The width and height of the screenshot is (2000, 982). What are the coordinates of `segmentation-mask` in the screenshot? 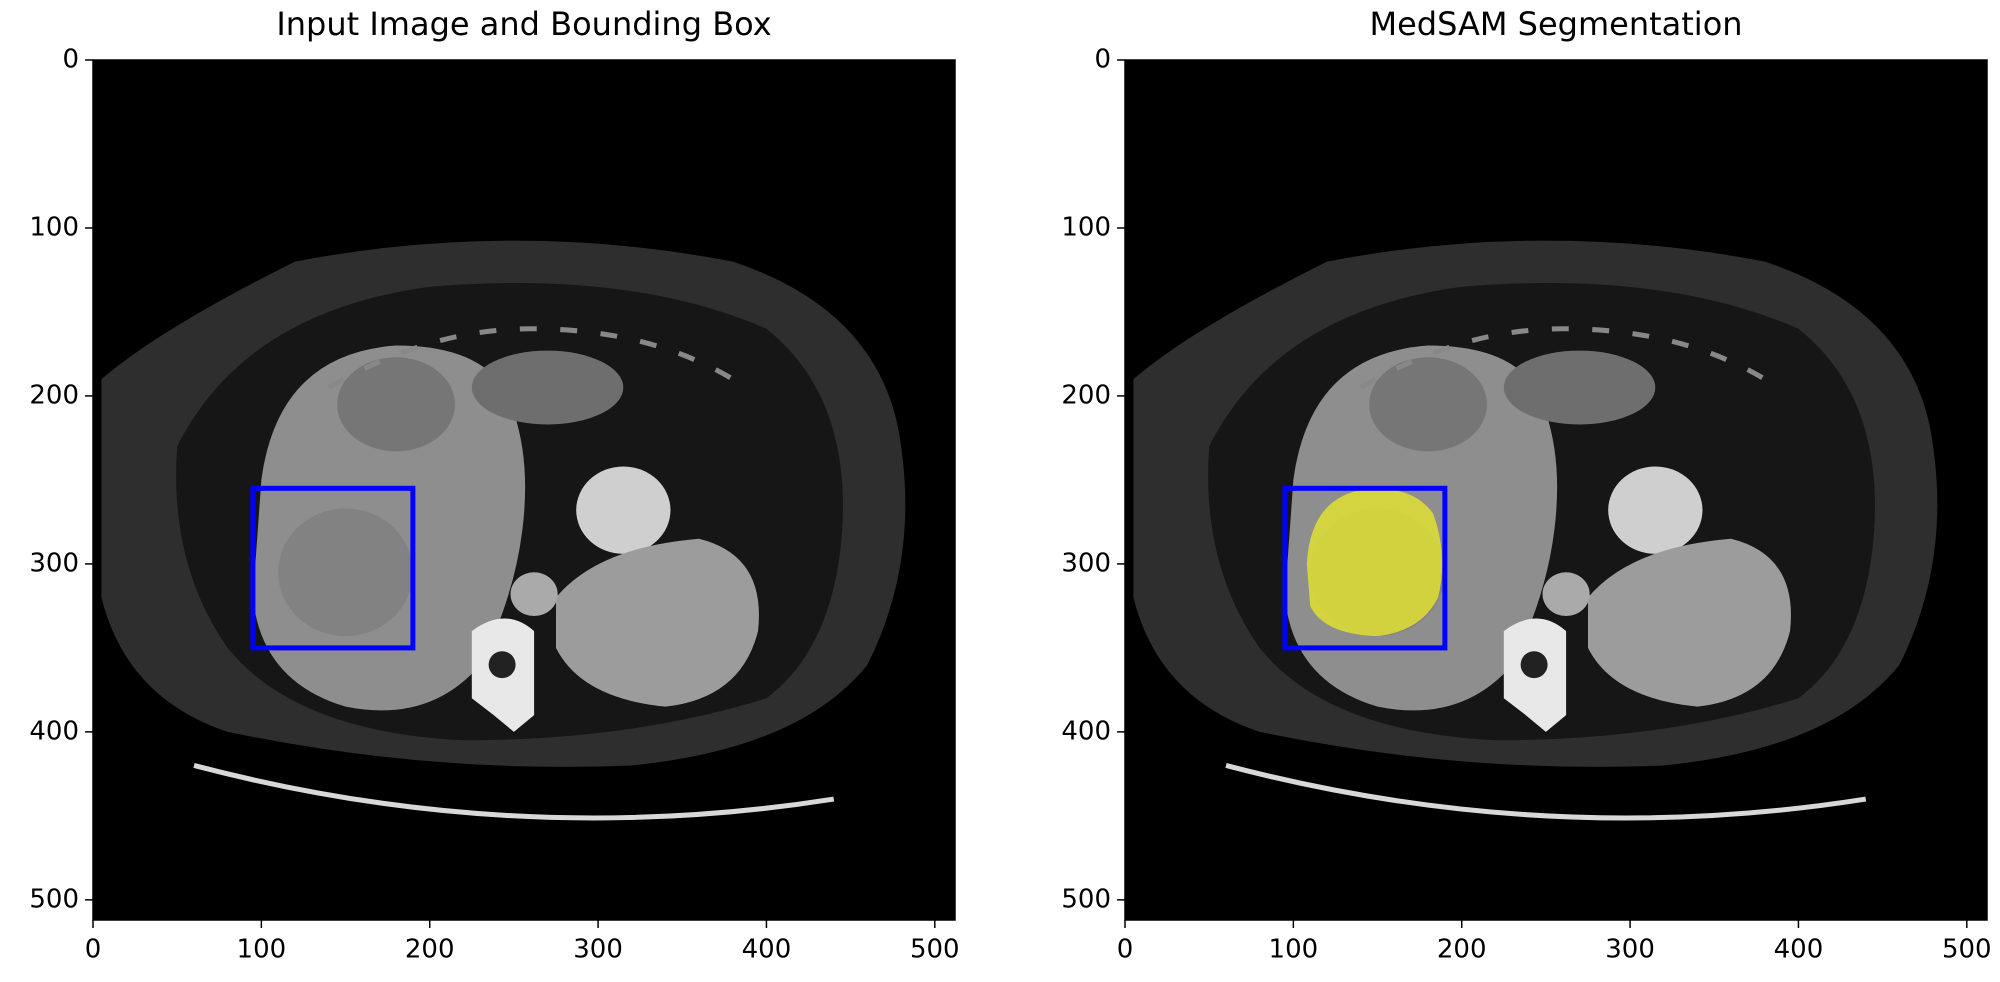 It's located at (1374, 562).